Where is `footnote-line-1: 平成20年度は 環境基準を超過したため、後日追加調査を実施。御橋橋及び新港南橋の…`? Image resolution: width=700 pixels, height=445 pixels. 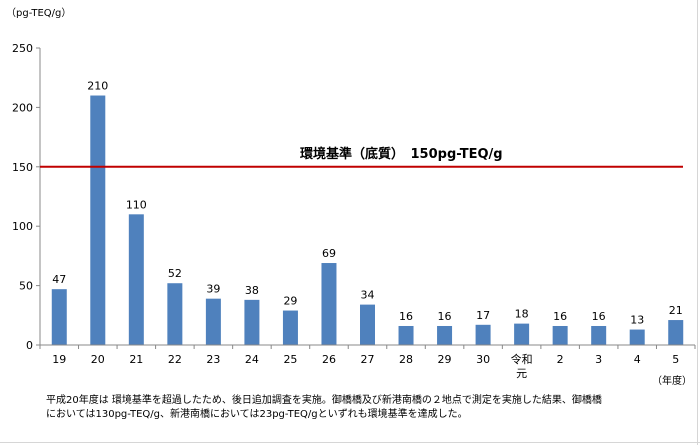 footnote-line-1: 平成20年度は 環境基準を超過したため、後日追加調査を実施。御橋橋及び新港南橋の… is located at coordinates (324, 400).